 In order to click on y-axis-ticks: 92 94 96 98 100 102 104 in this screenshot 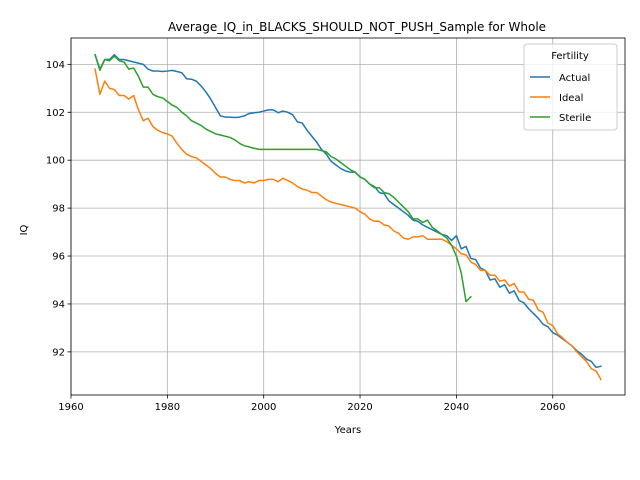, I will do `click(58, 209)`.